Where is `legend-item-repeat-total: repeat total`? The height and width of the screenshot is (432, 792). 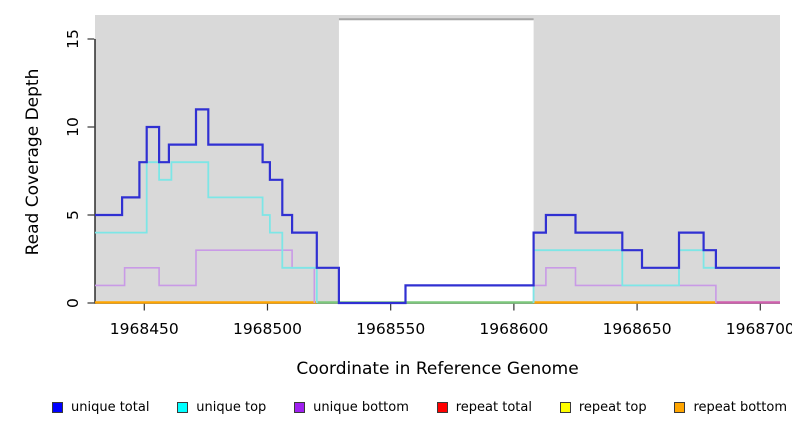 legend-item-repeat-total: repeat total is located at coordinates (484, 407).